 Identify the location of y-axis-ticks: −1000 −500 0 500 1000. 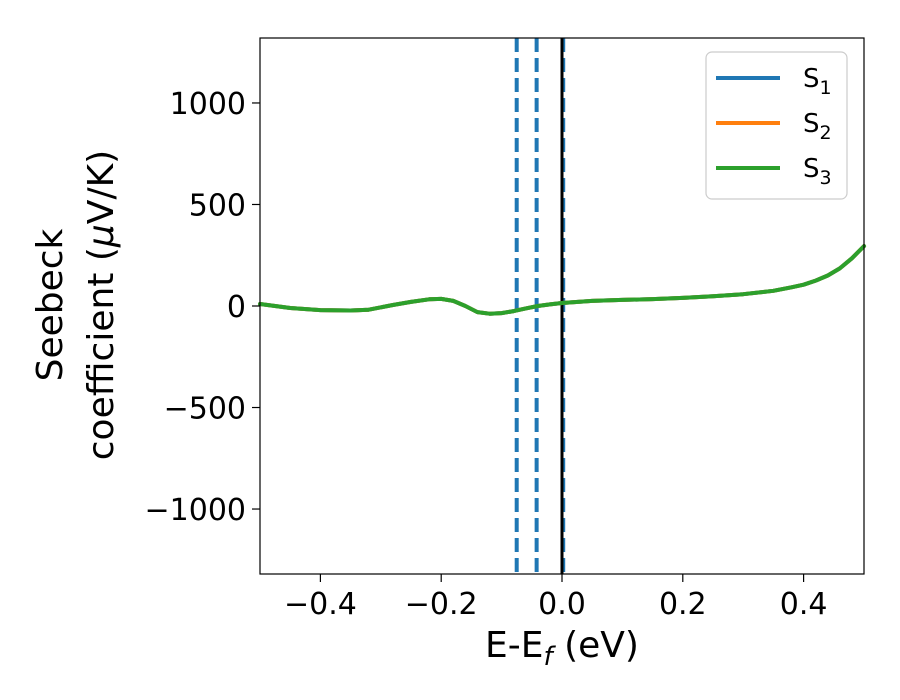
(202, 307).